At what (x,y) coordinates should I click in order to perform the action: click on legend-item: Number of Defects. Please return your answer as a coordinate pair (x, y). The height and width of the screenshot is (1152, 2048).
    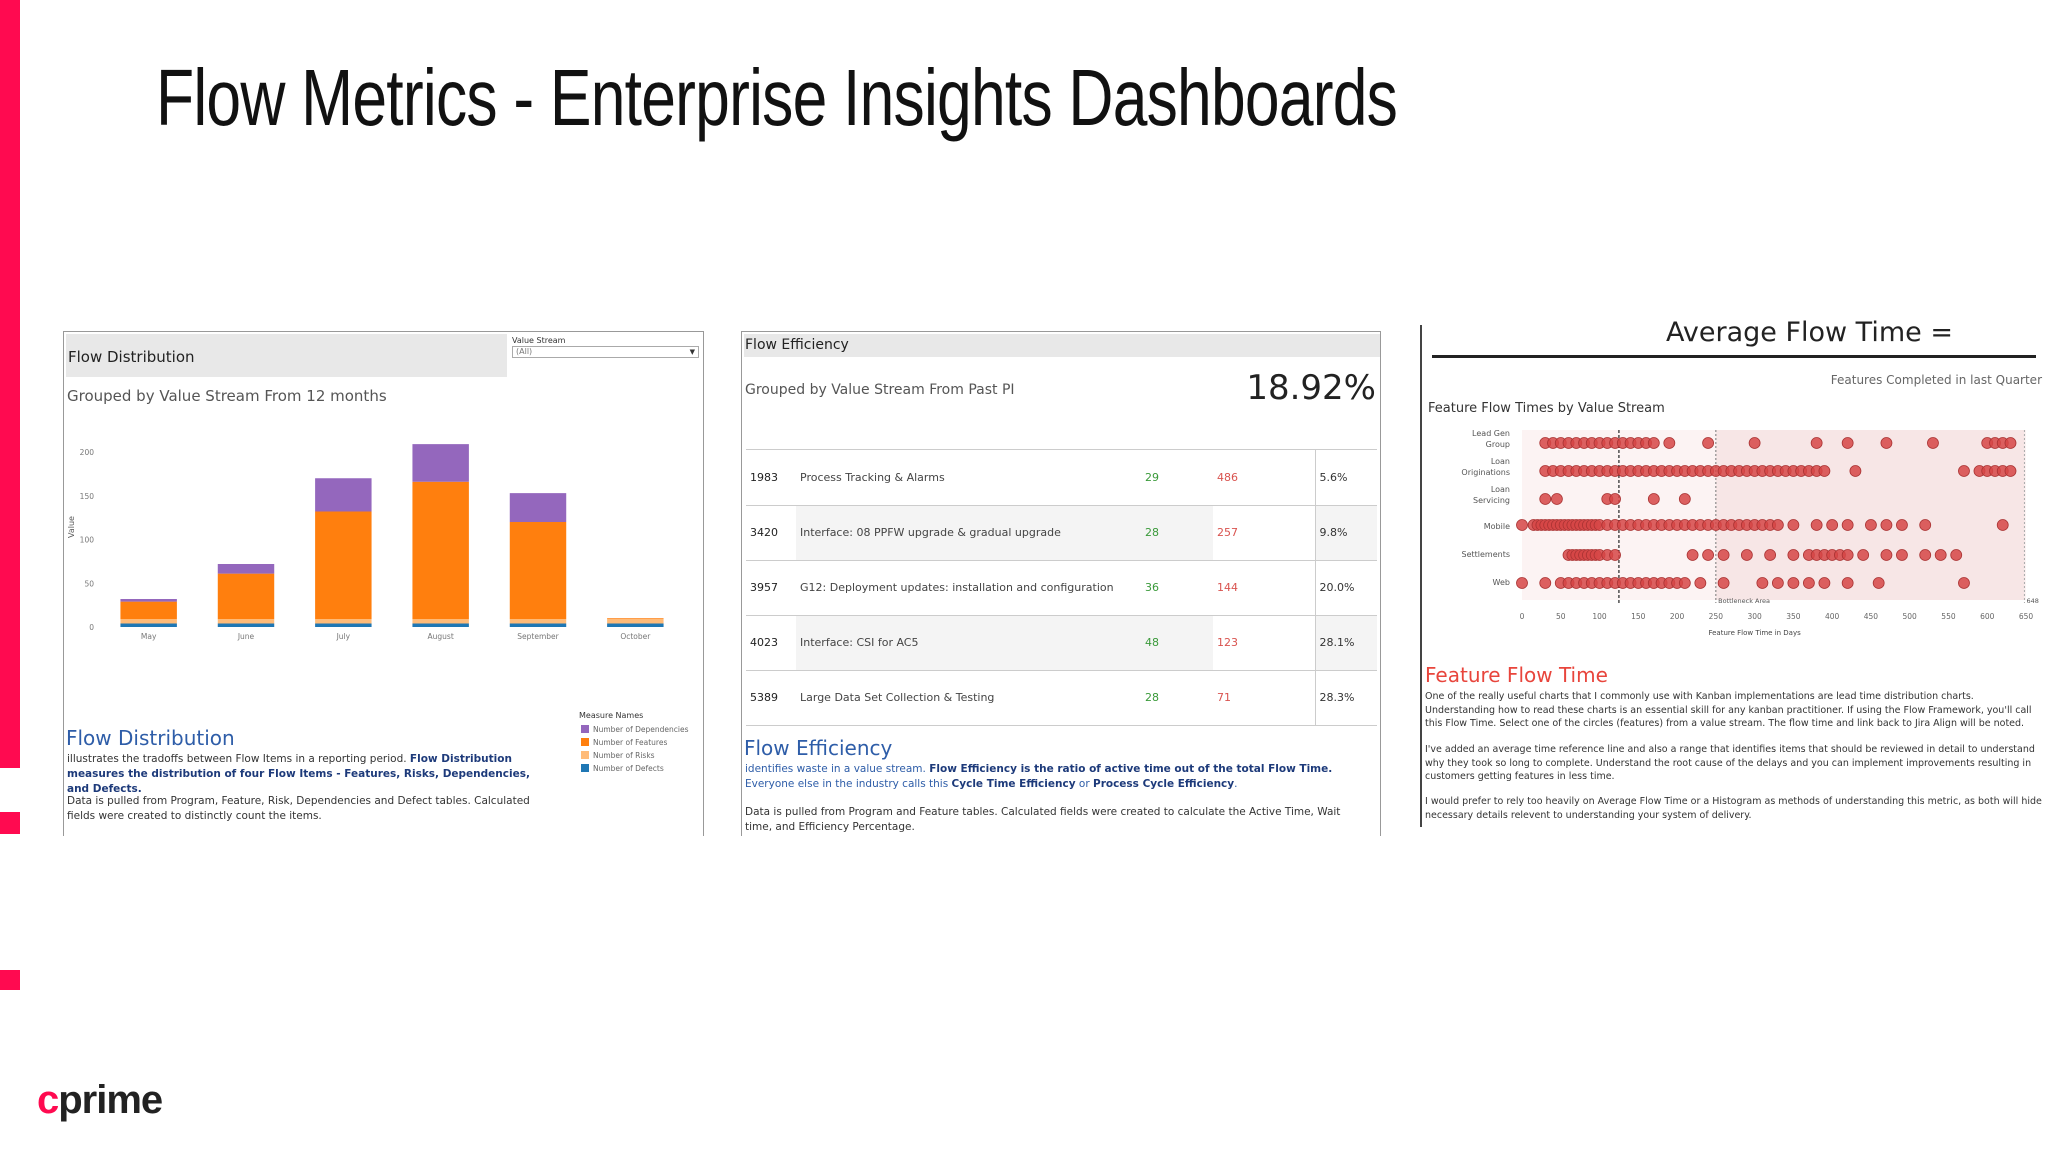
    Looking at the image, I should click on (635, 768).